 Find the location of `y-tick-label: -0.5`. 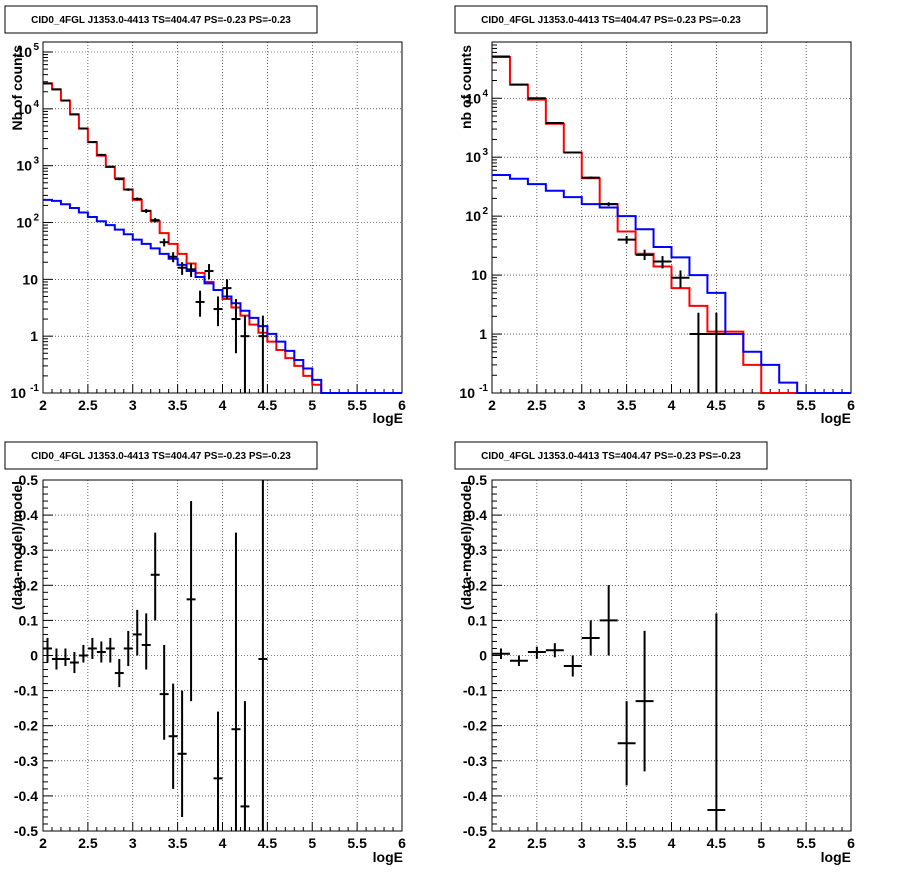

y-tick-label: -0.5 is located at coordinates (26, 831).